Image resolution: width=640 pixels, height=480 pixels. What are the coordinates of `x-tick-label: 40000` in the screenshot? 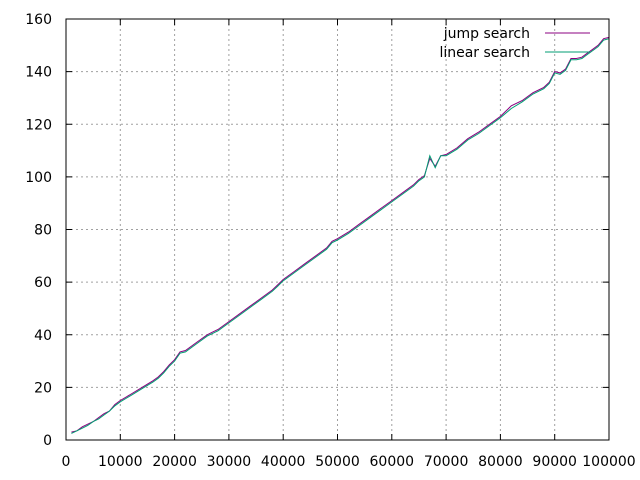 It's located at (283, 462).